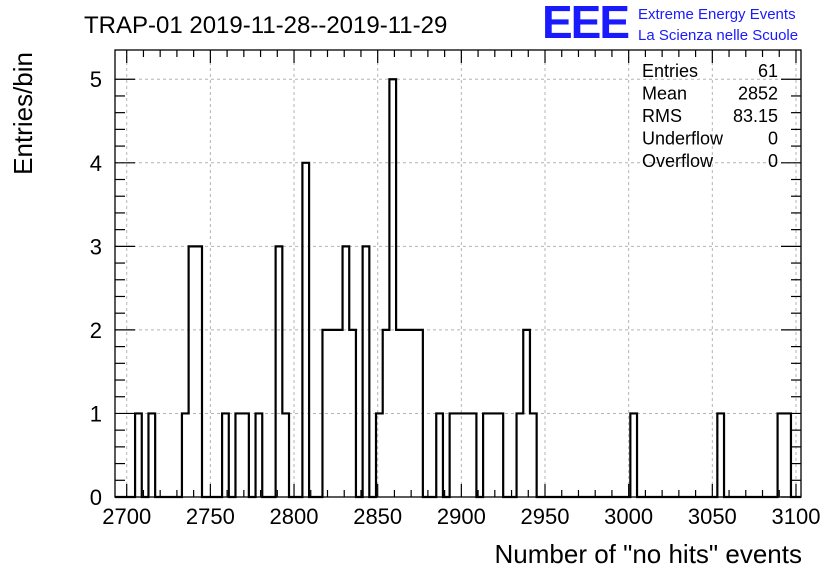 The image size is (836, 572). What do you see at coordinates (678, 161) in the screenshot?
I see `stats-label: Overflow` at bounding box center [678, 161].